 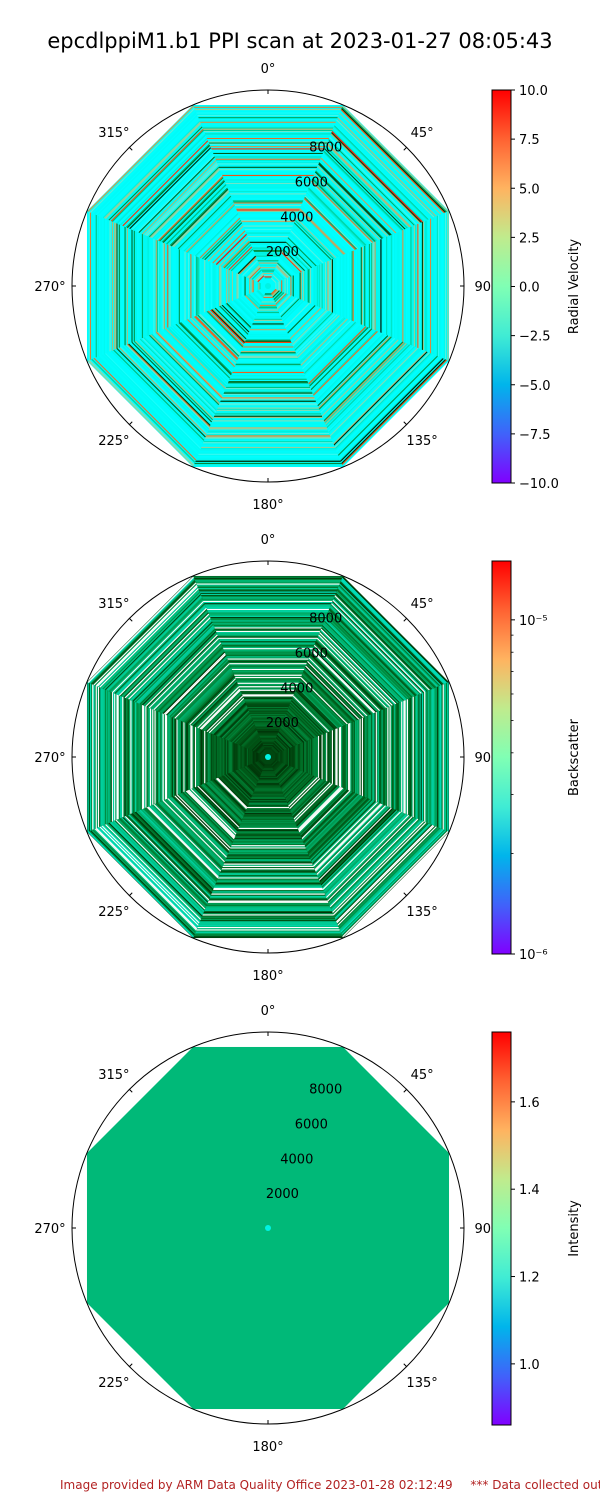 I want to click on radial-tick-label: 6000, so click(x=311, y=654).